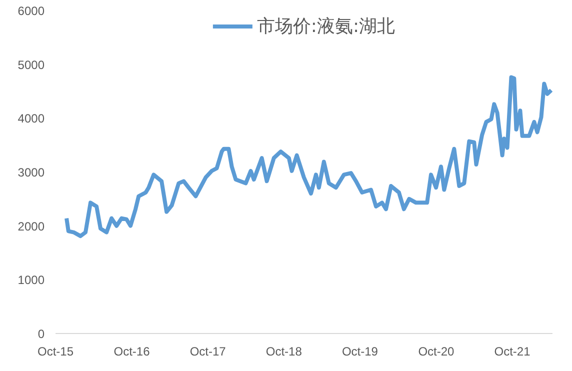 The image size is (572, 371). I want to click on y-tick-label: 0, so click(41, 334).